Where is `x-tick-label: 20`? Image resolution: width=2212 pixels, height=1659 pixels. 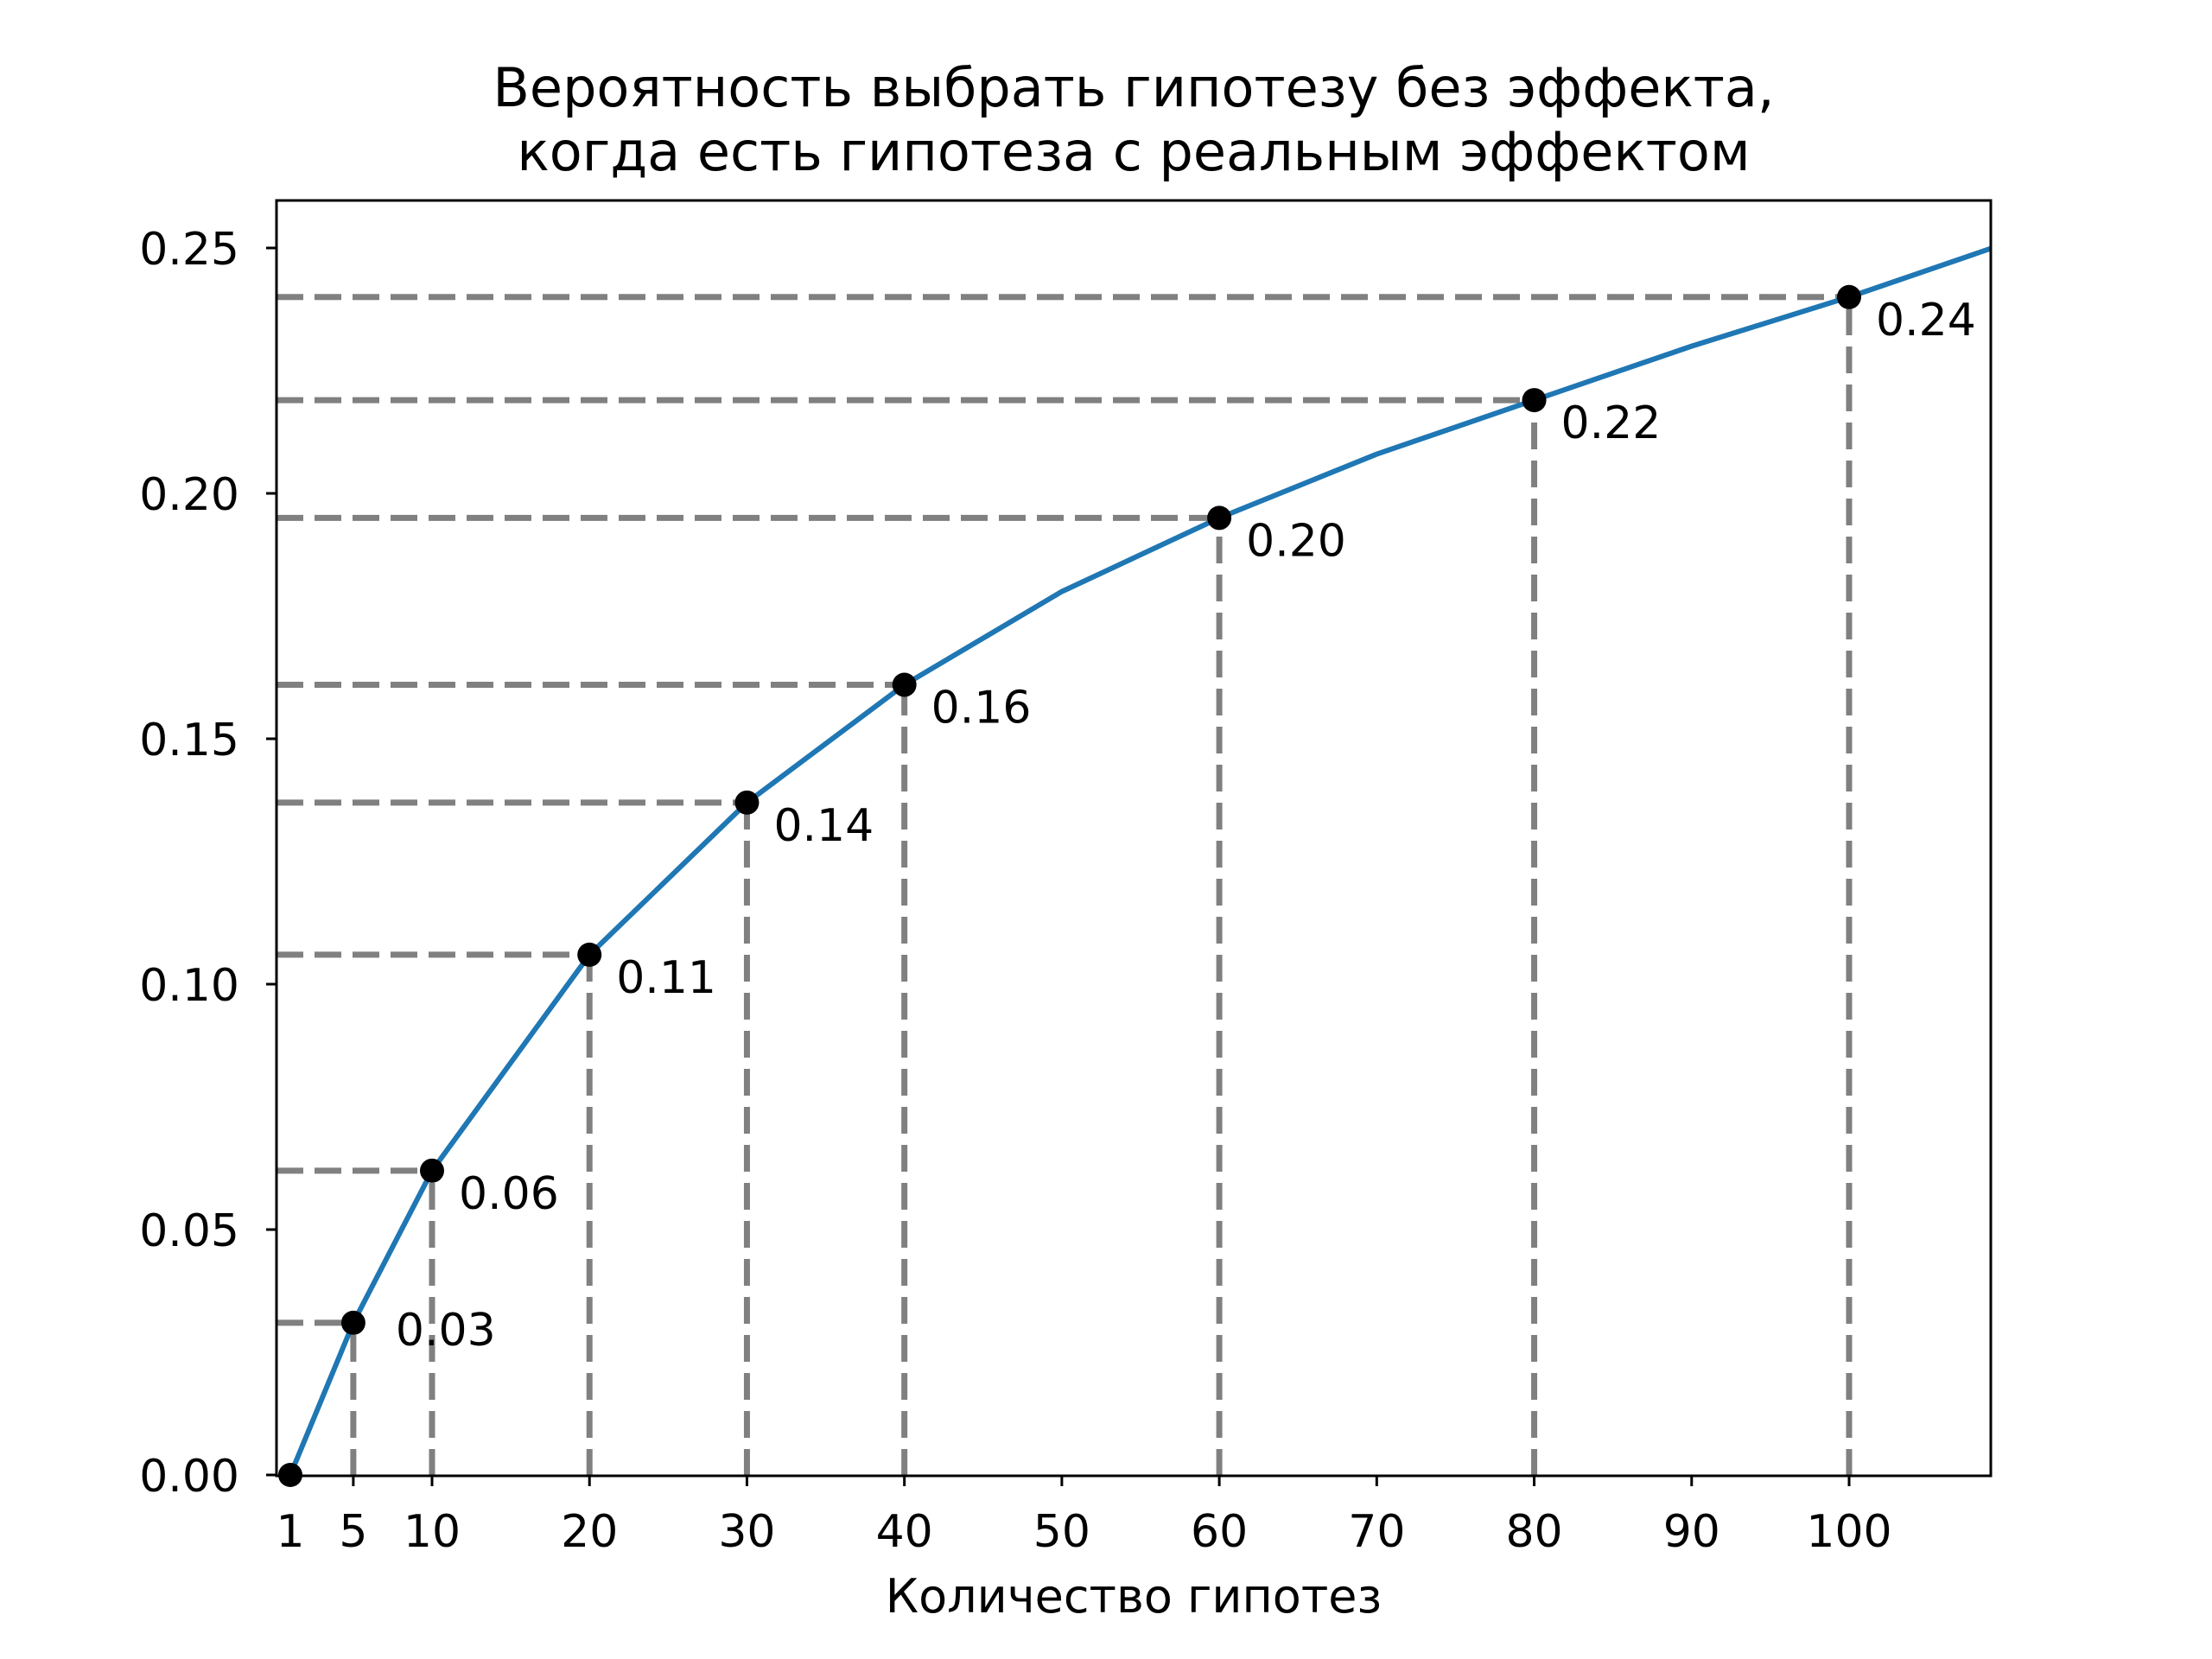
x-tick-label: 20 is located at coordinates (589, 1532).